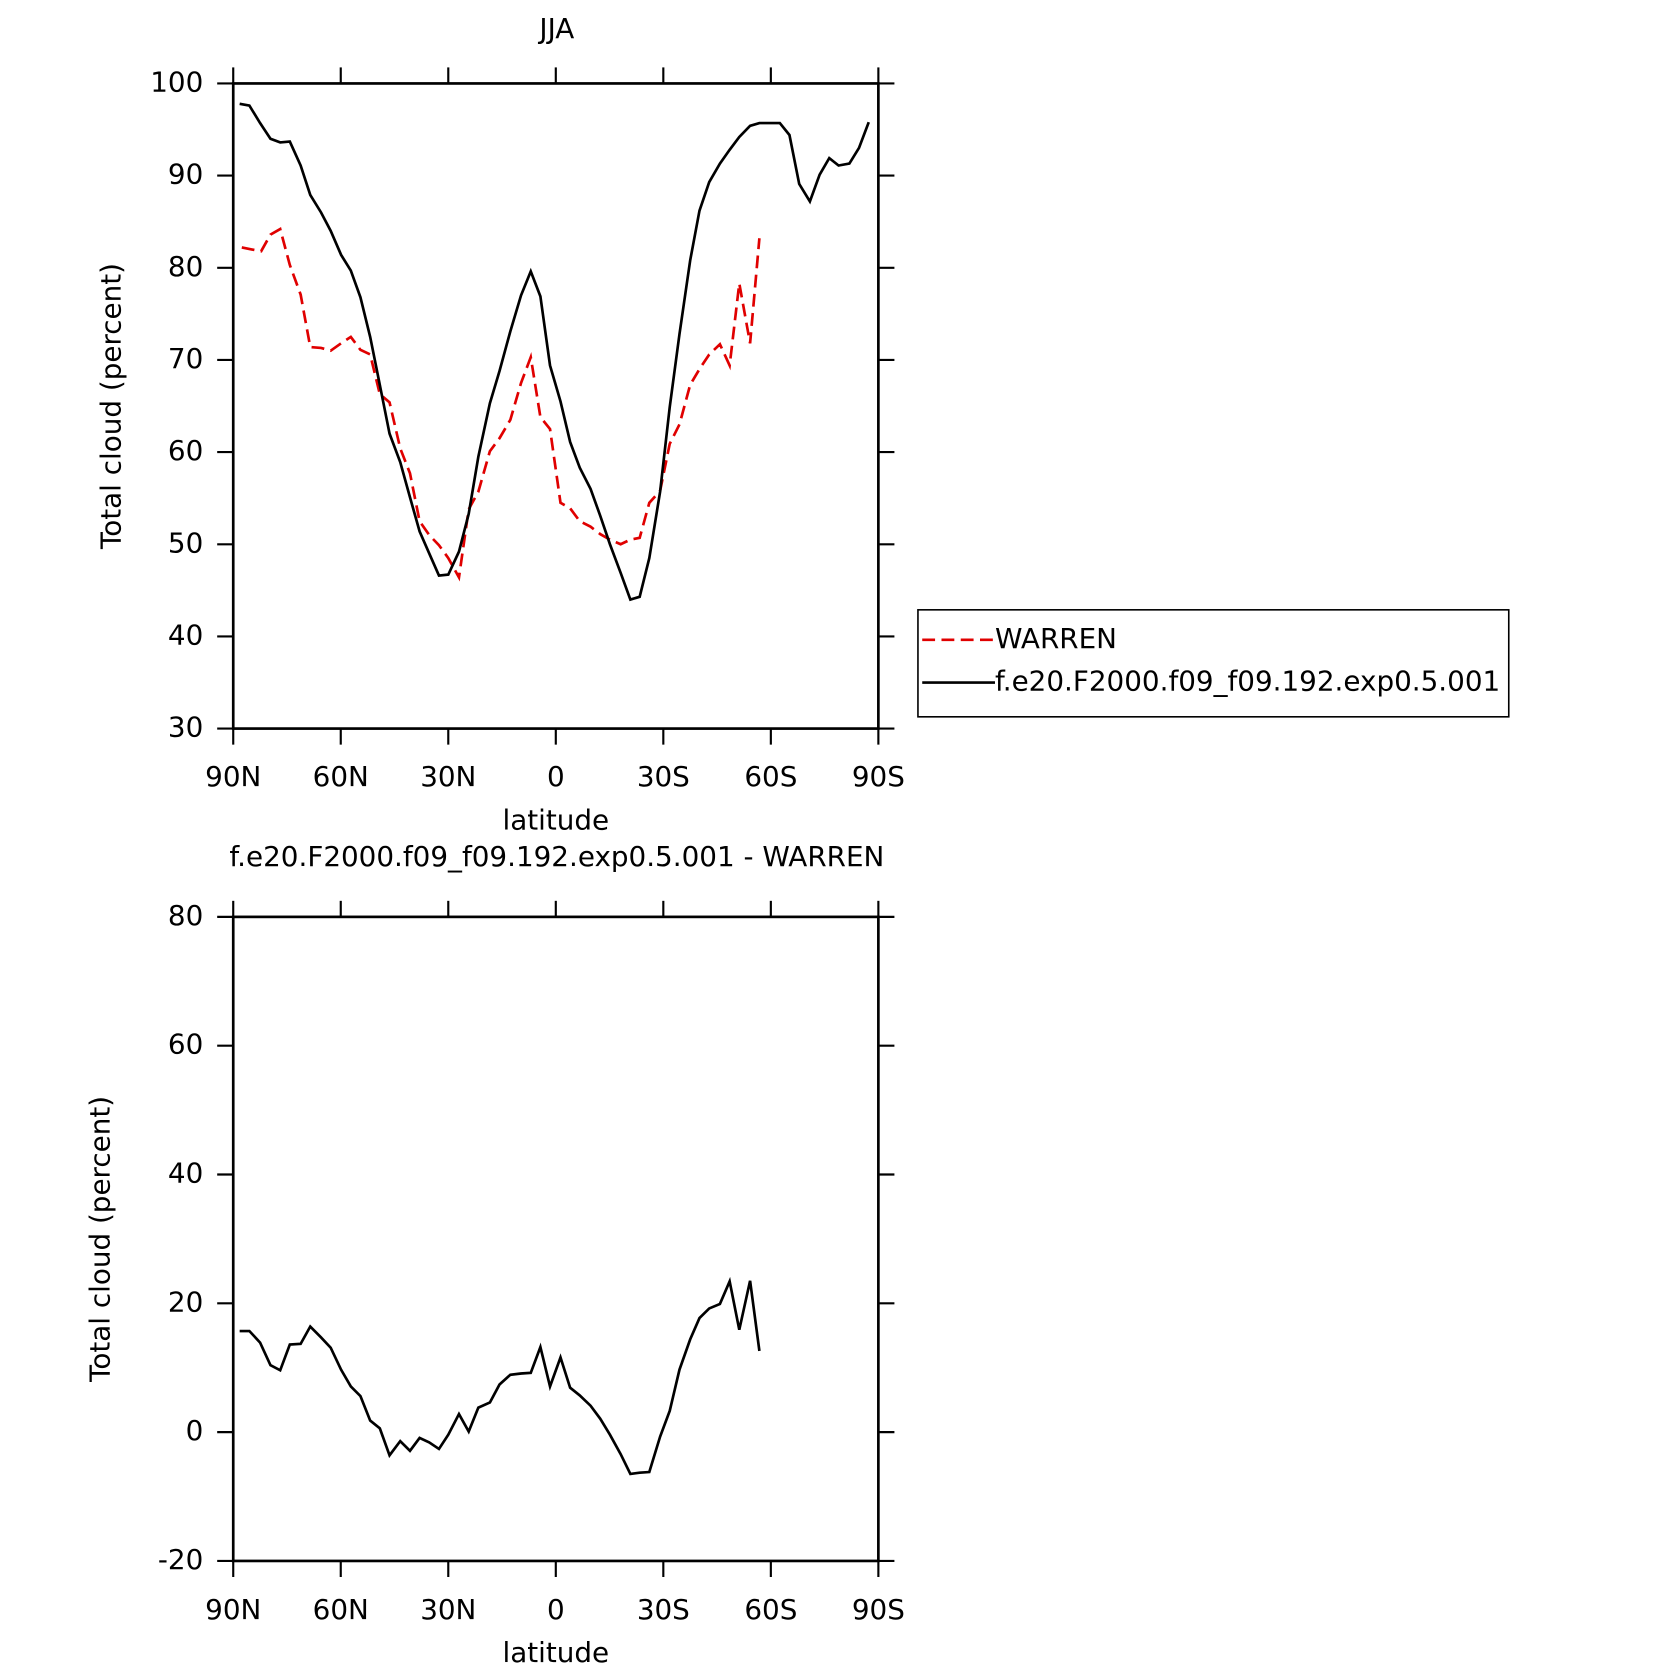 This screenshot has height=1669, width=1669. What do you see at coordinates (1247, 681) in the screenshot?
I see `legend-label: f.e20.F2000.f09_f09.192.exp0.5.001` at bounding box center [1247, 681].